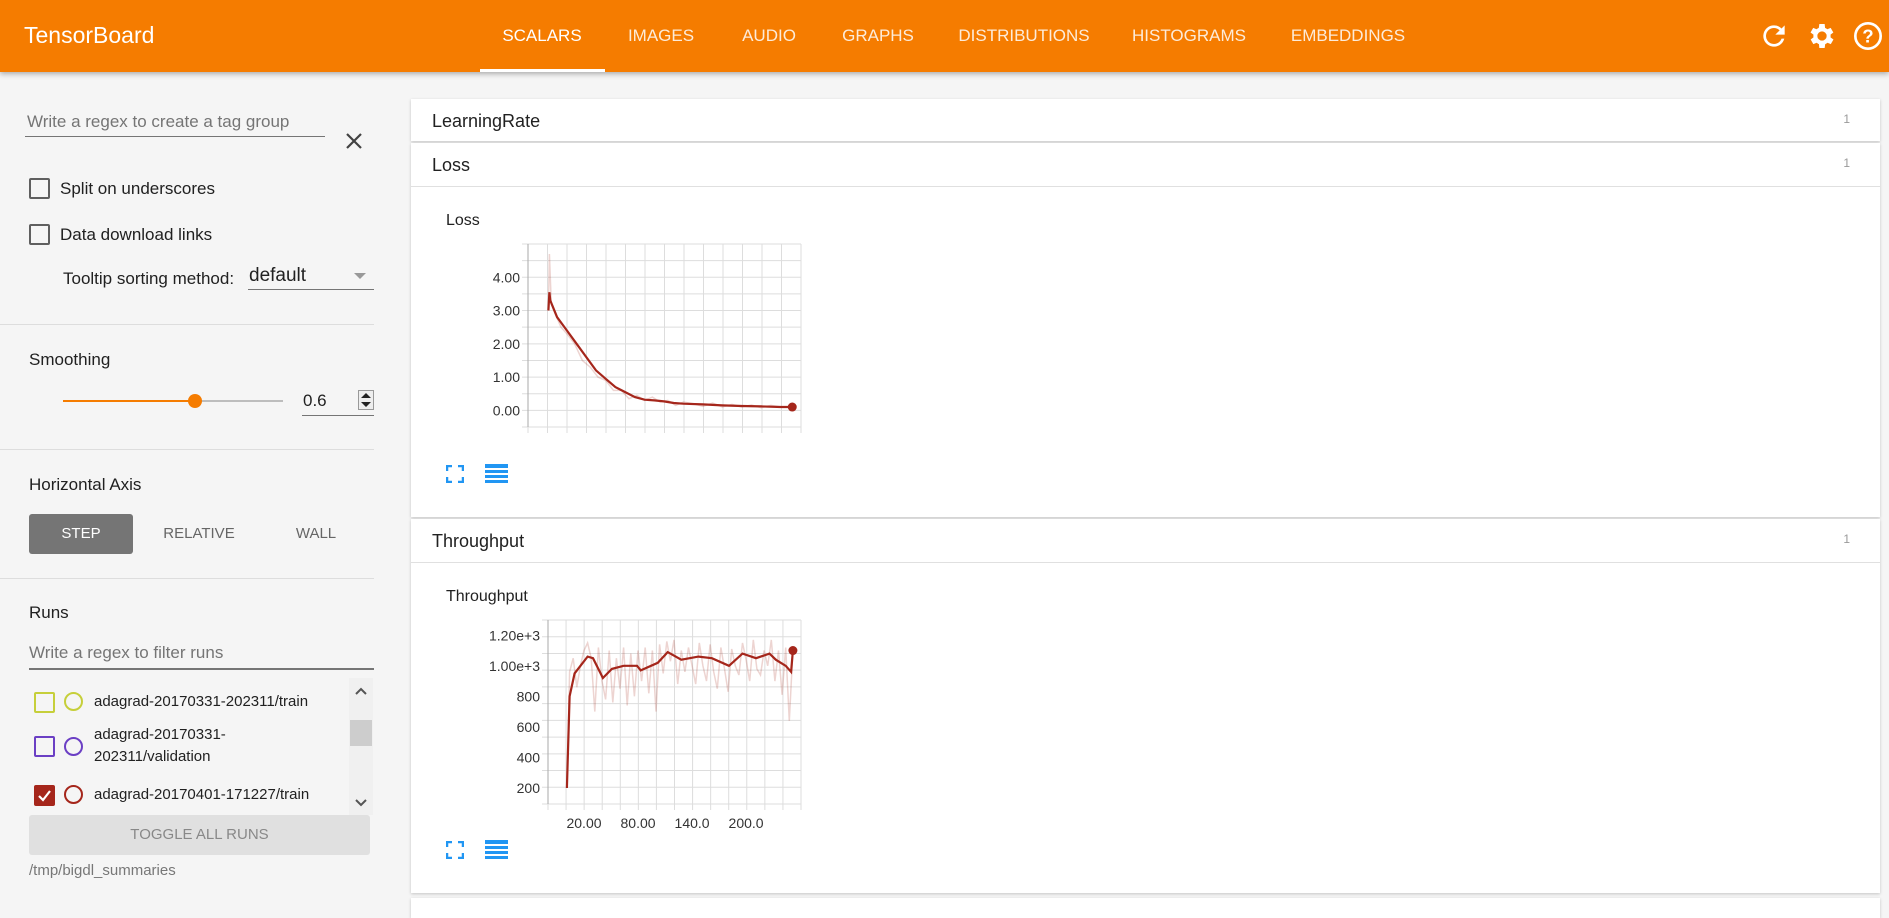 Image resolution: width=1889 pixels, height=918 pixels. What do you see at coordinates (1024, 35) in the screenshot?
I see `tab-distributions: DISTRIBUTIONS` at bounding box center [1024, 35].